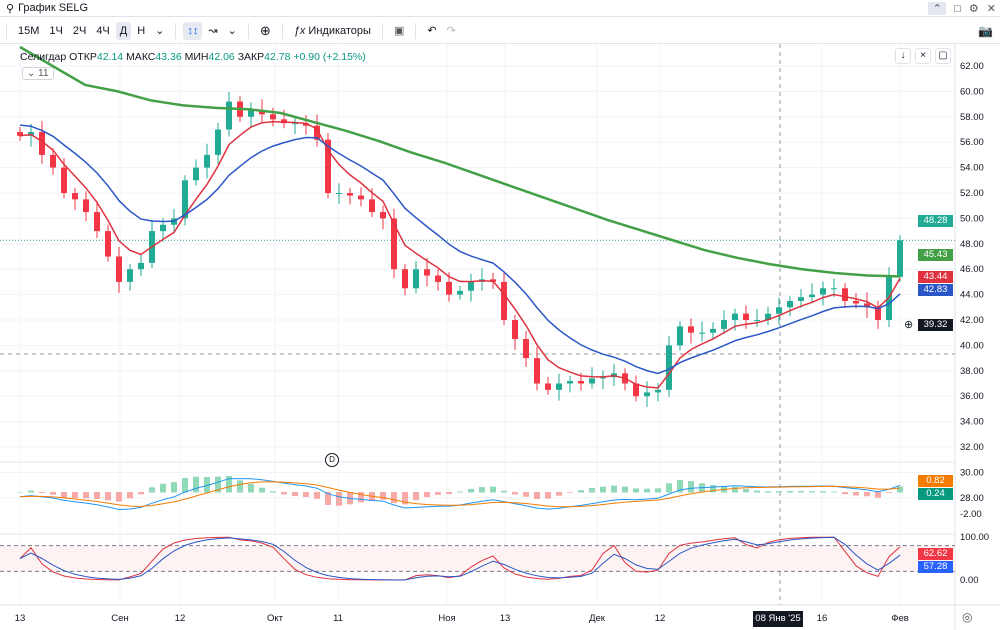  Describe the element at coordinates (972, 244) in the screenshot. I see `price-tick: 48.00` at that location.